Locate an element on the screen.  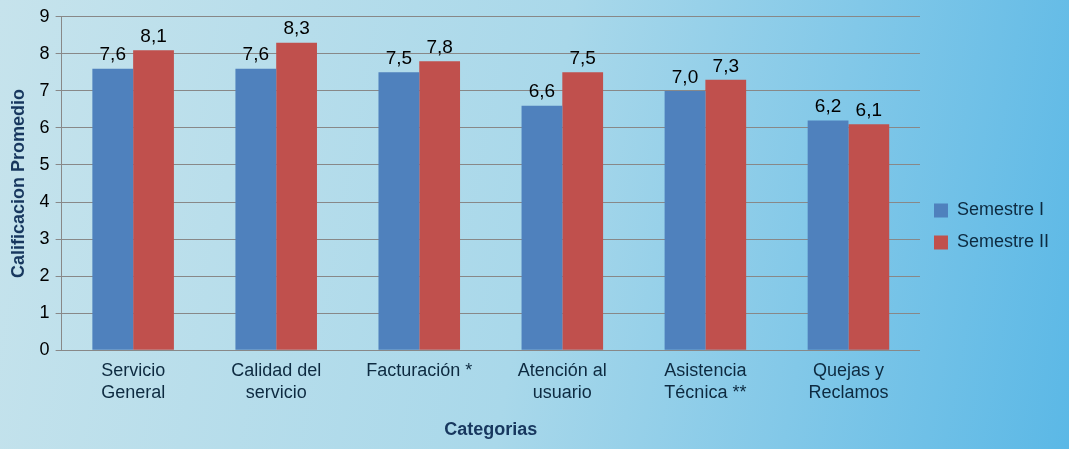
y-tick-label: 4 is located at coordinates (44, 200).